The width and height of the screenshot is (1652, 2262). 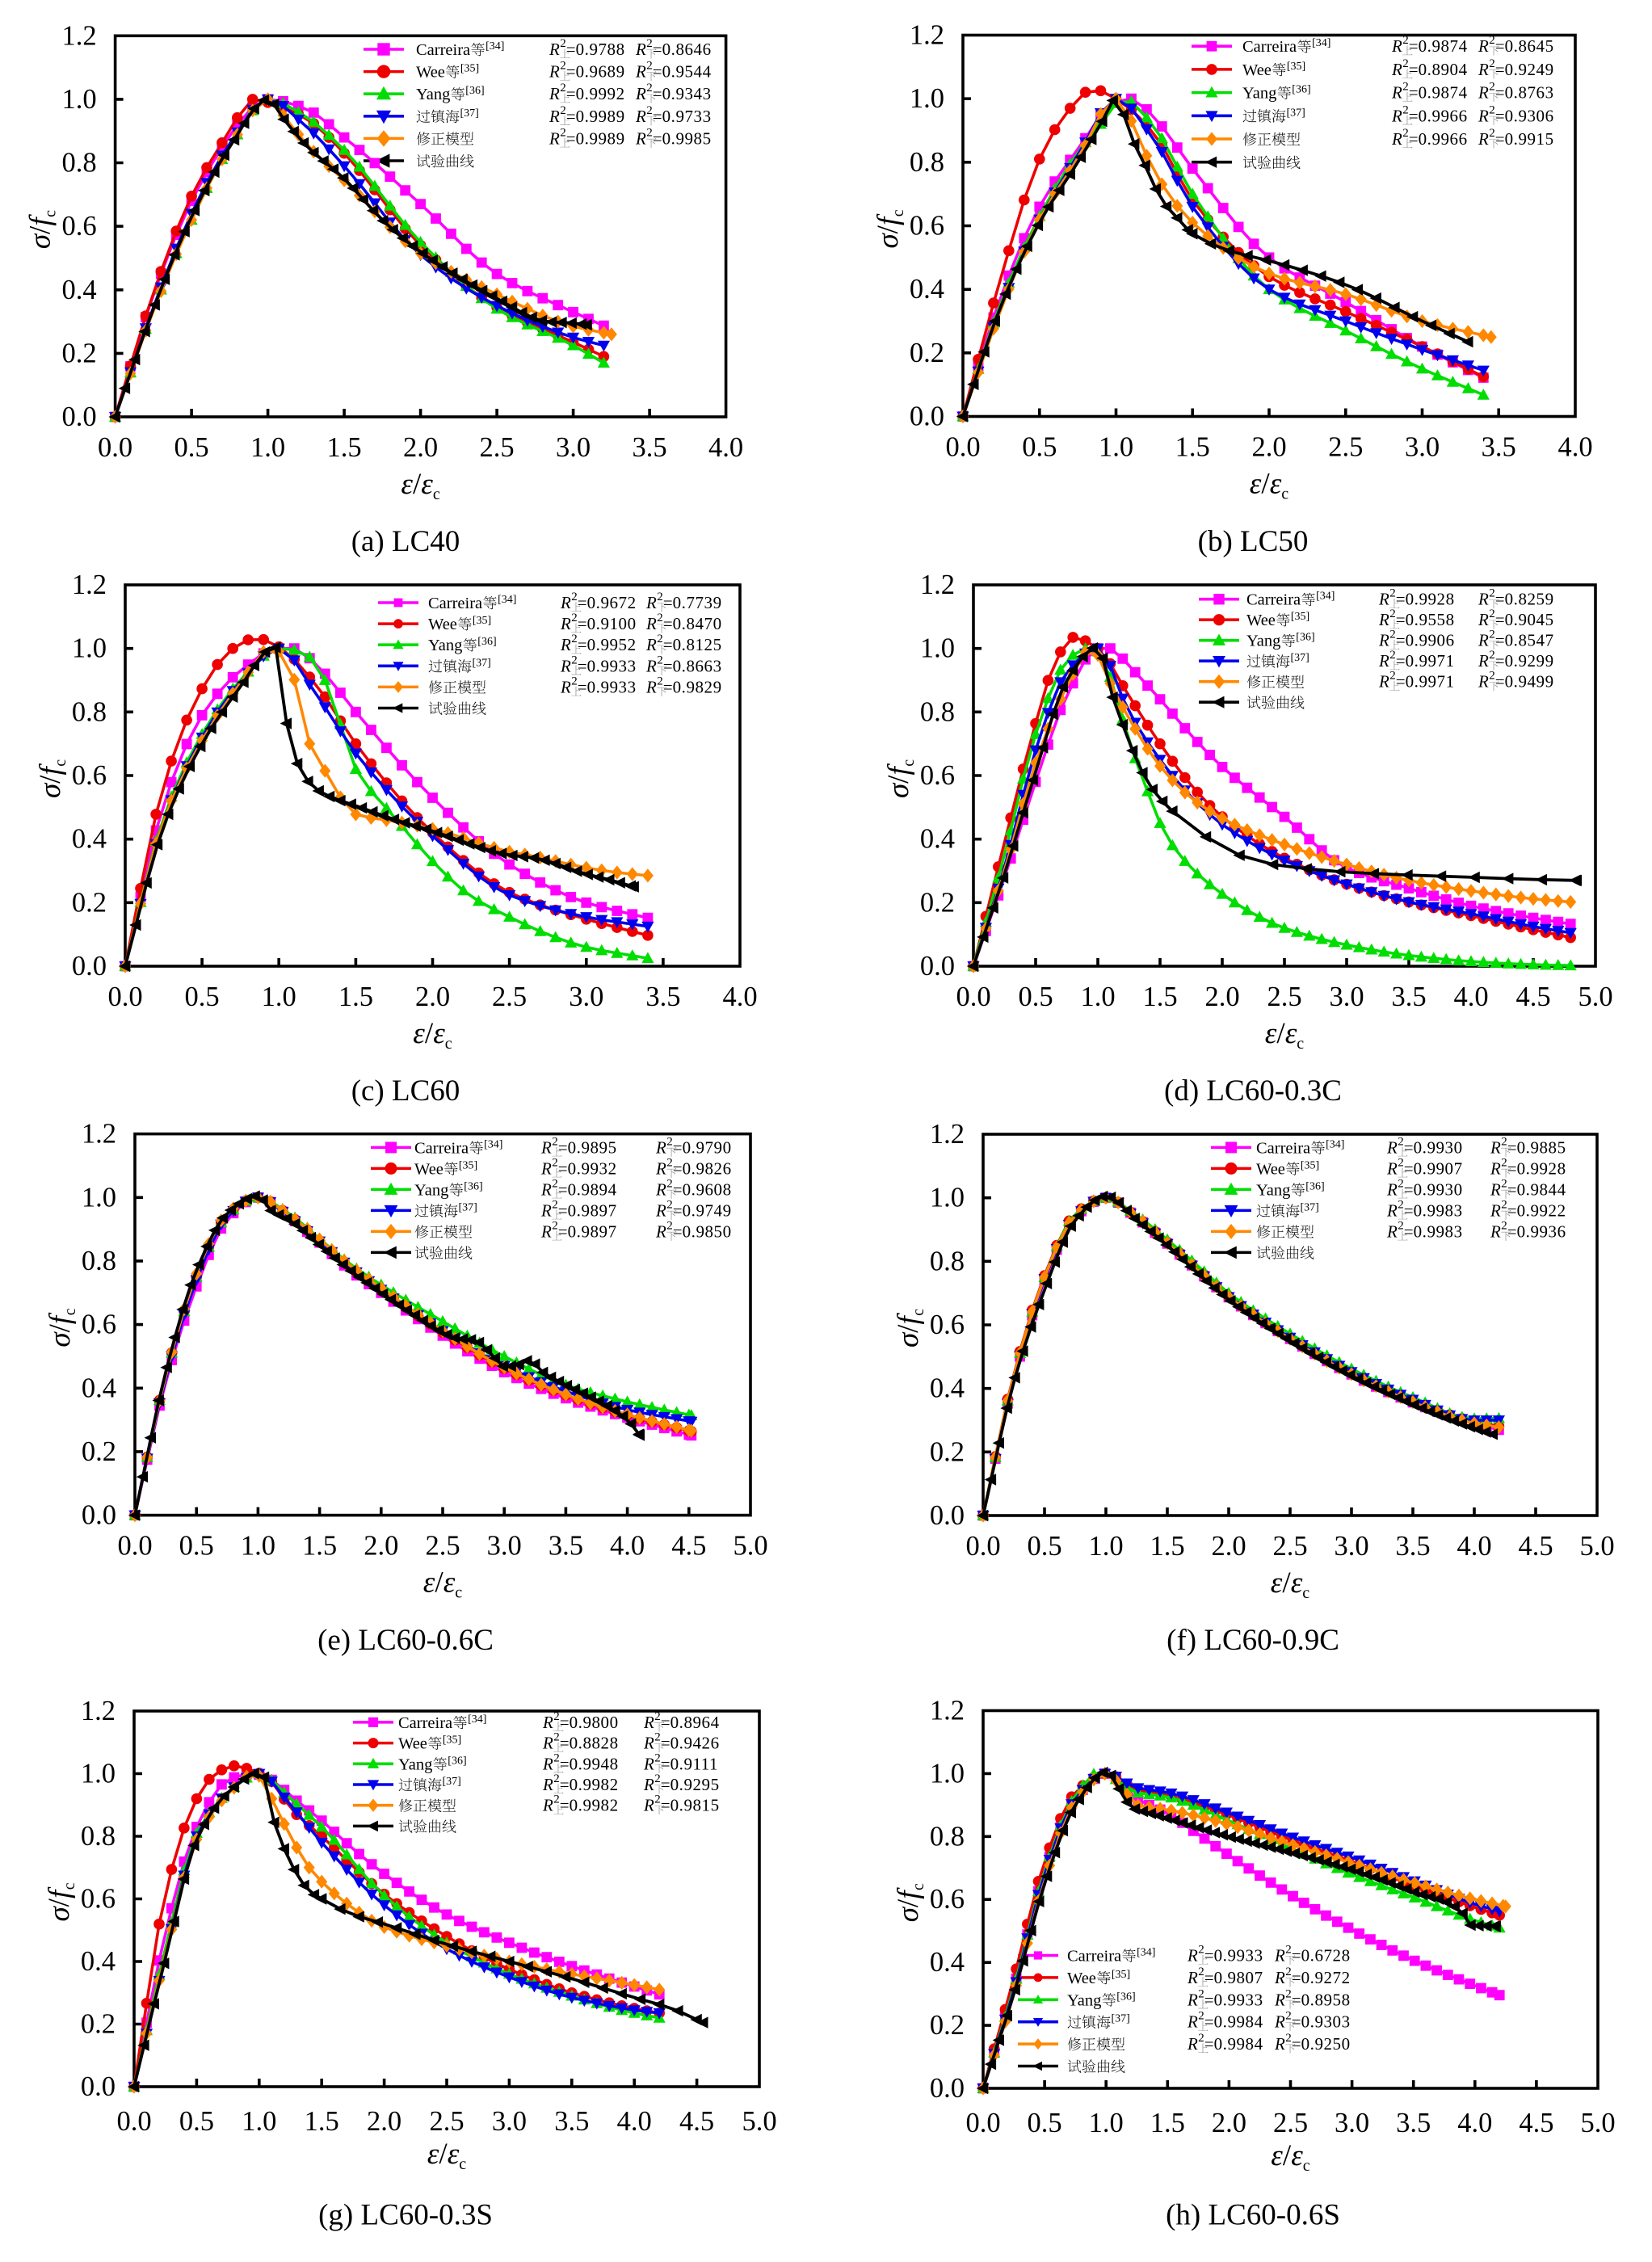 What do you see at coordinates (593, 1231) in the screenshot?
I see `svg-text: 0.9897` at bounding box center [593, 1231].